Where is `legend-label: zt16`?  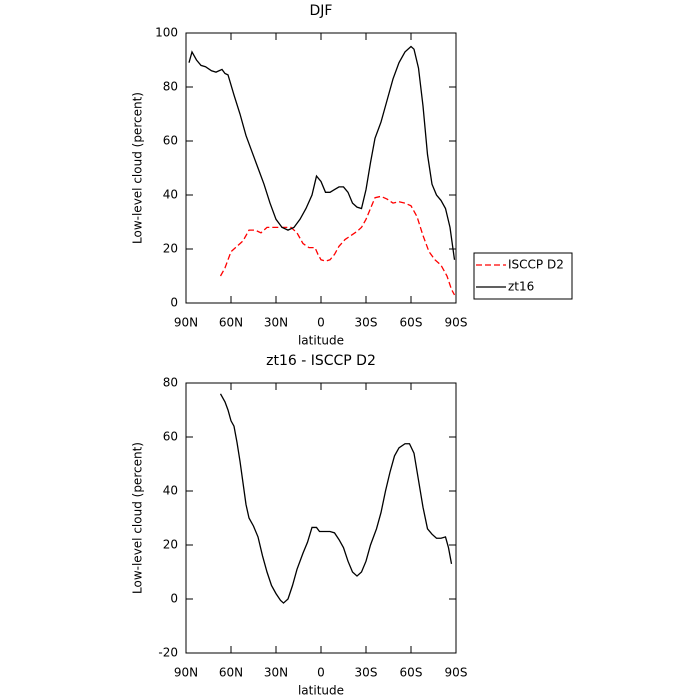
legend-label: zt16 is located at coordinates (521, 287).